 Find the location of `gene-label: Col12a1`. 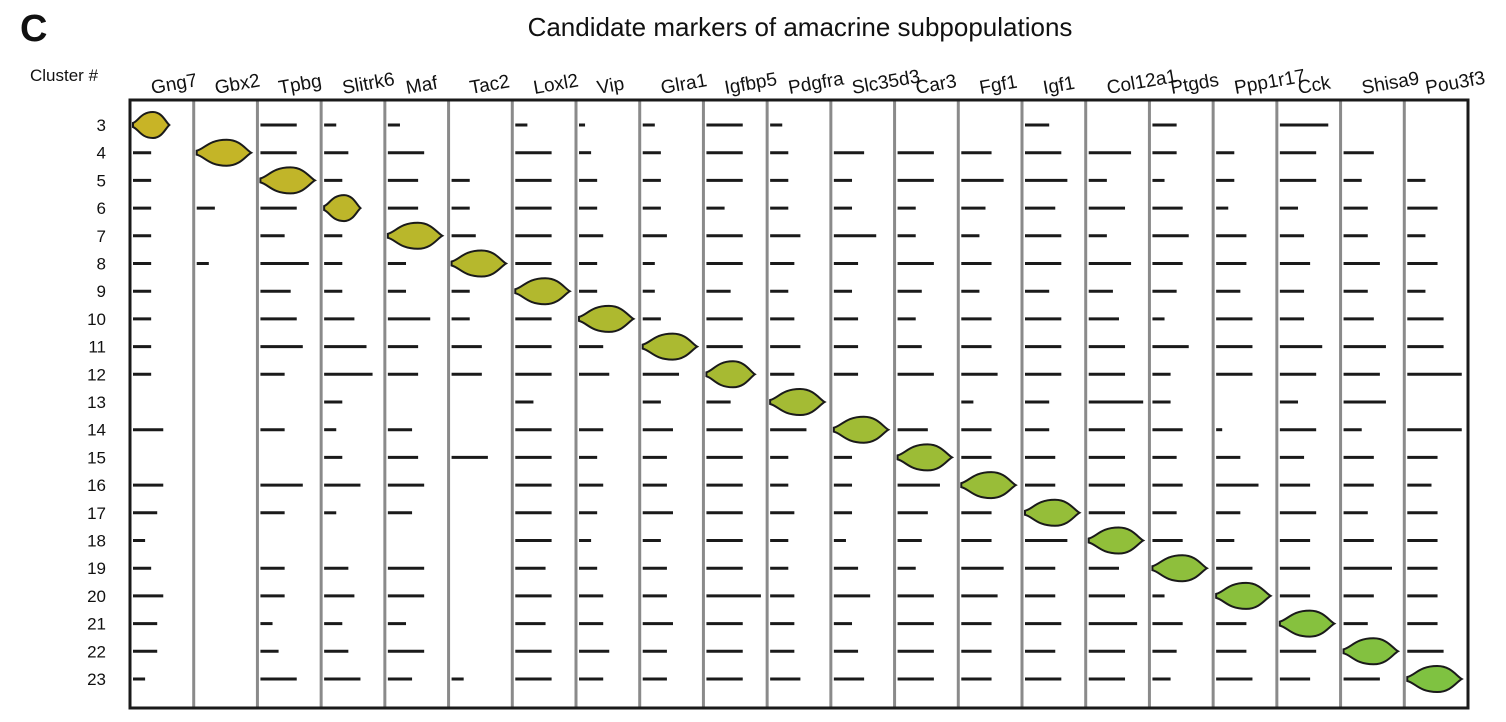

gene-label: Col12a1 is located at coordinates (1141, 82).